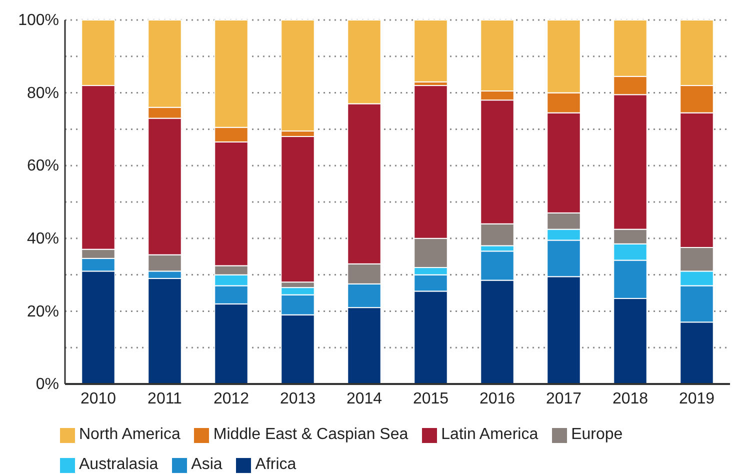 The width and height of the screenshot is (740, 474). Describe the element at coordinates (42, 239) in the screenshot. I see `y-tick-label: 40%` at that location.